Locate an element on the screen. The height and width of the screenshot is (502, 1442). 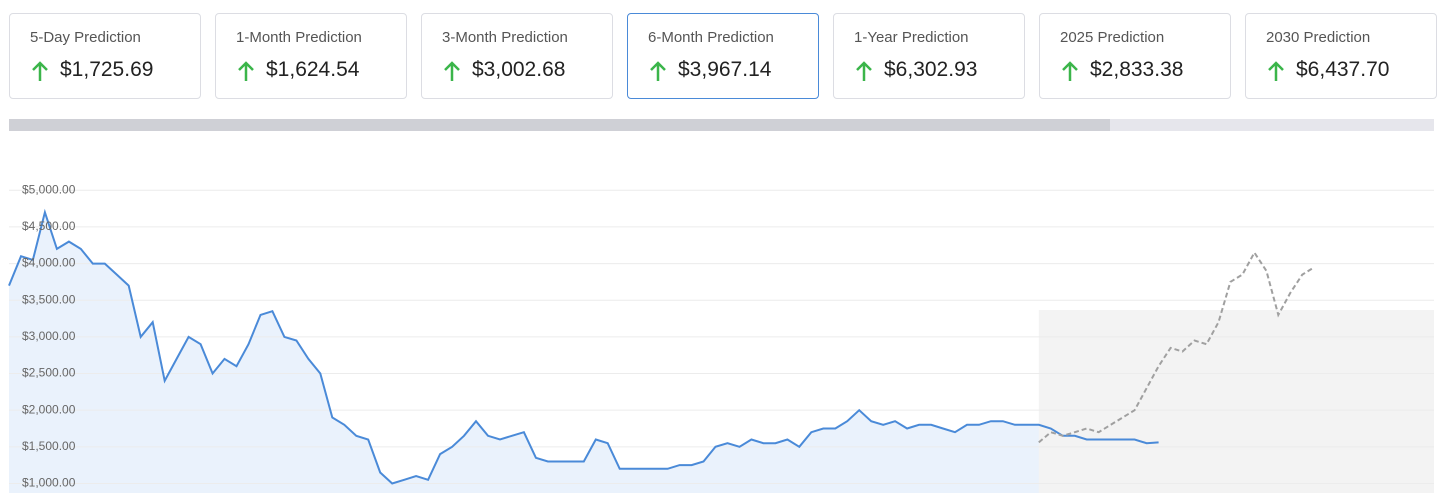
card-value: $2,833.38 is located at coordinates (1137, 69).